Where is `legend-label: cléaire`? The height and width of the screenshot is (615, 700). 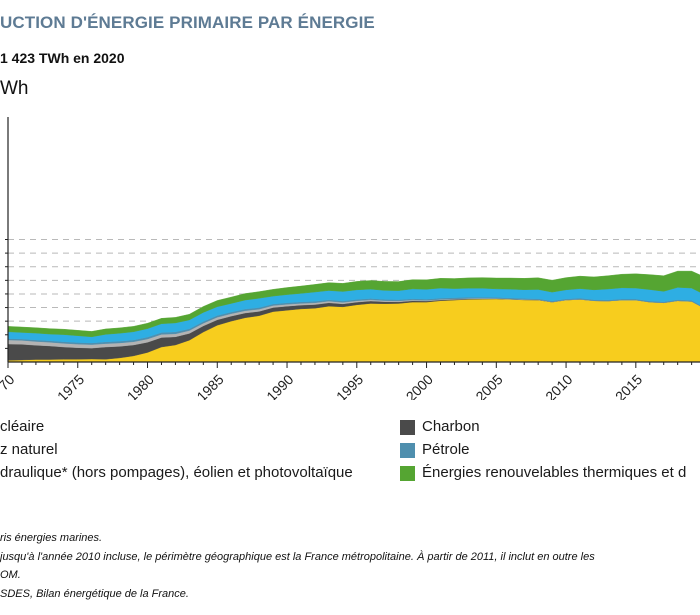 legend-label: cléaire is located at coordinates (22, 426).